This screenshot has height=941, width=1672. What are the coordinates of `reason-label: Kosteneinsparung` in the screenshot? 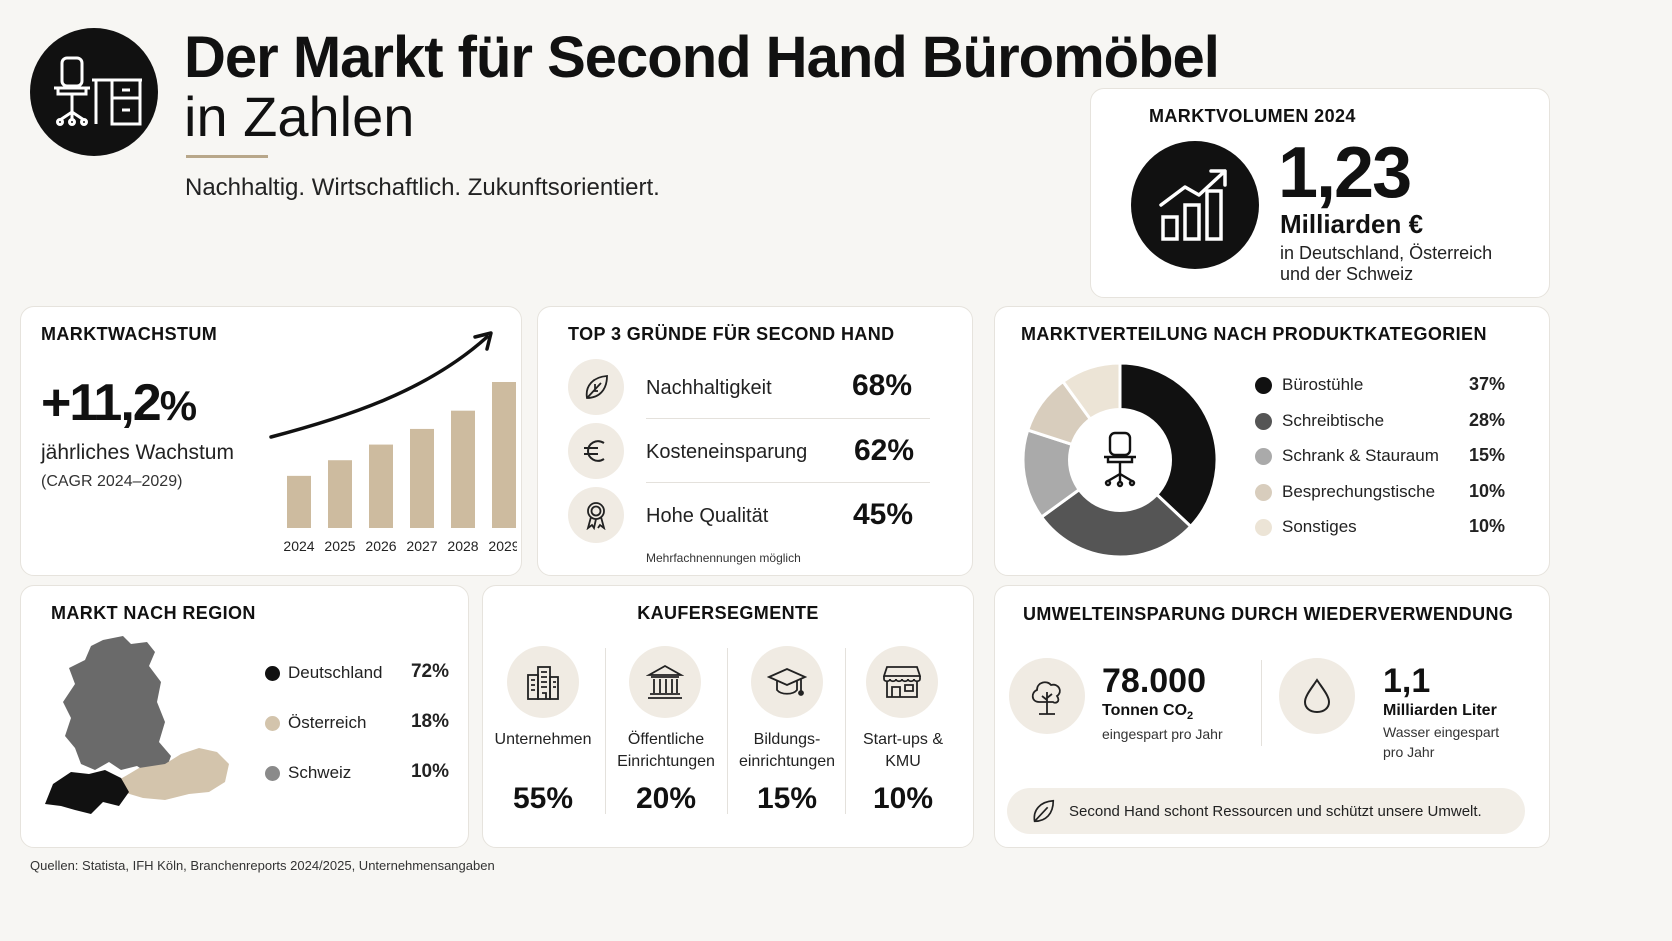 It's located at (727, 452).